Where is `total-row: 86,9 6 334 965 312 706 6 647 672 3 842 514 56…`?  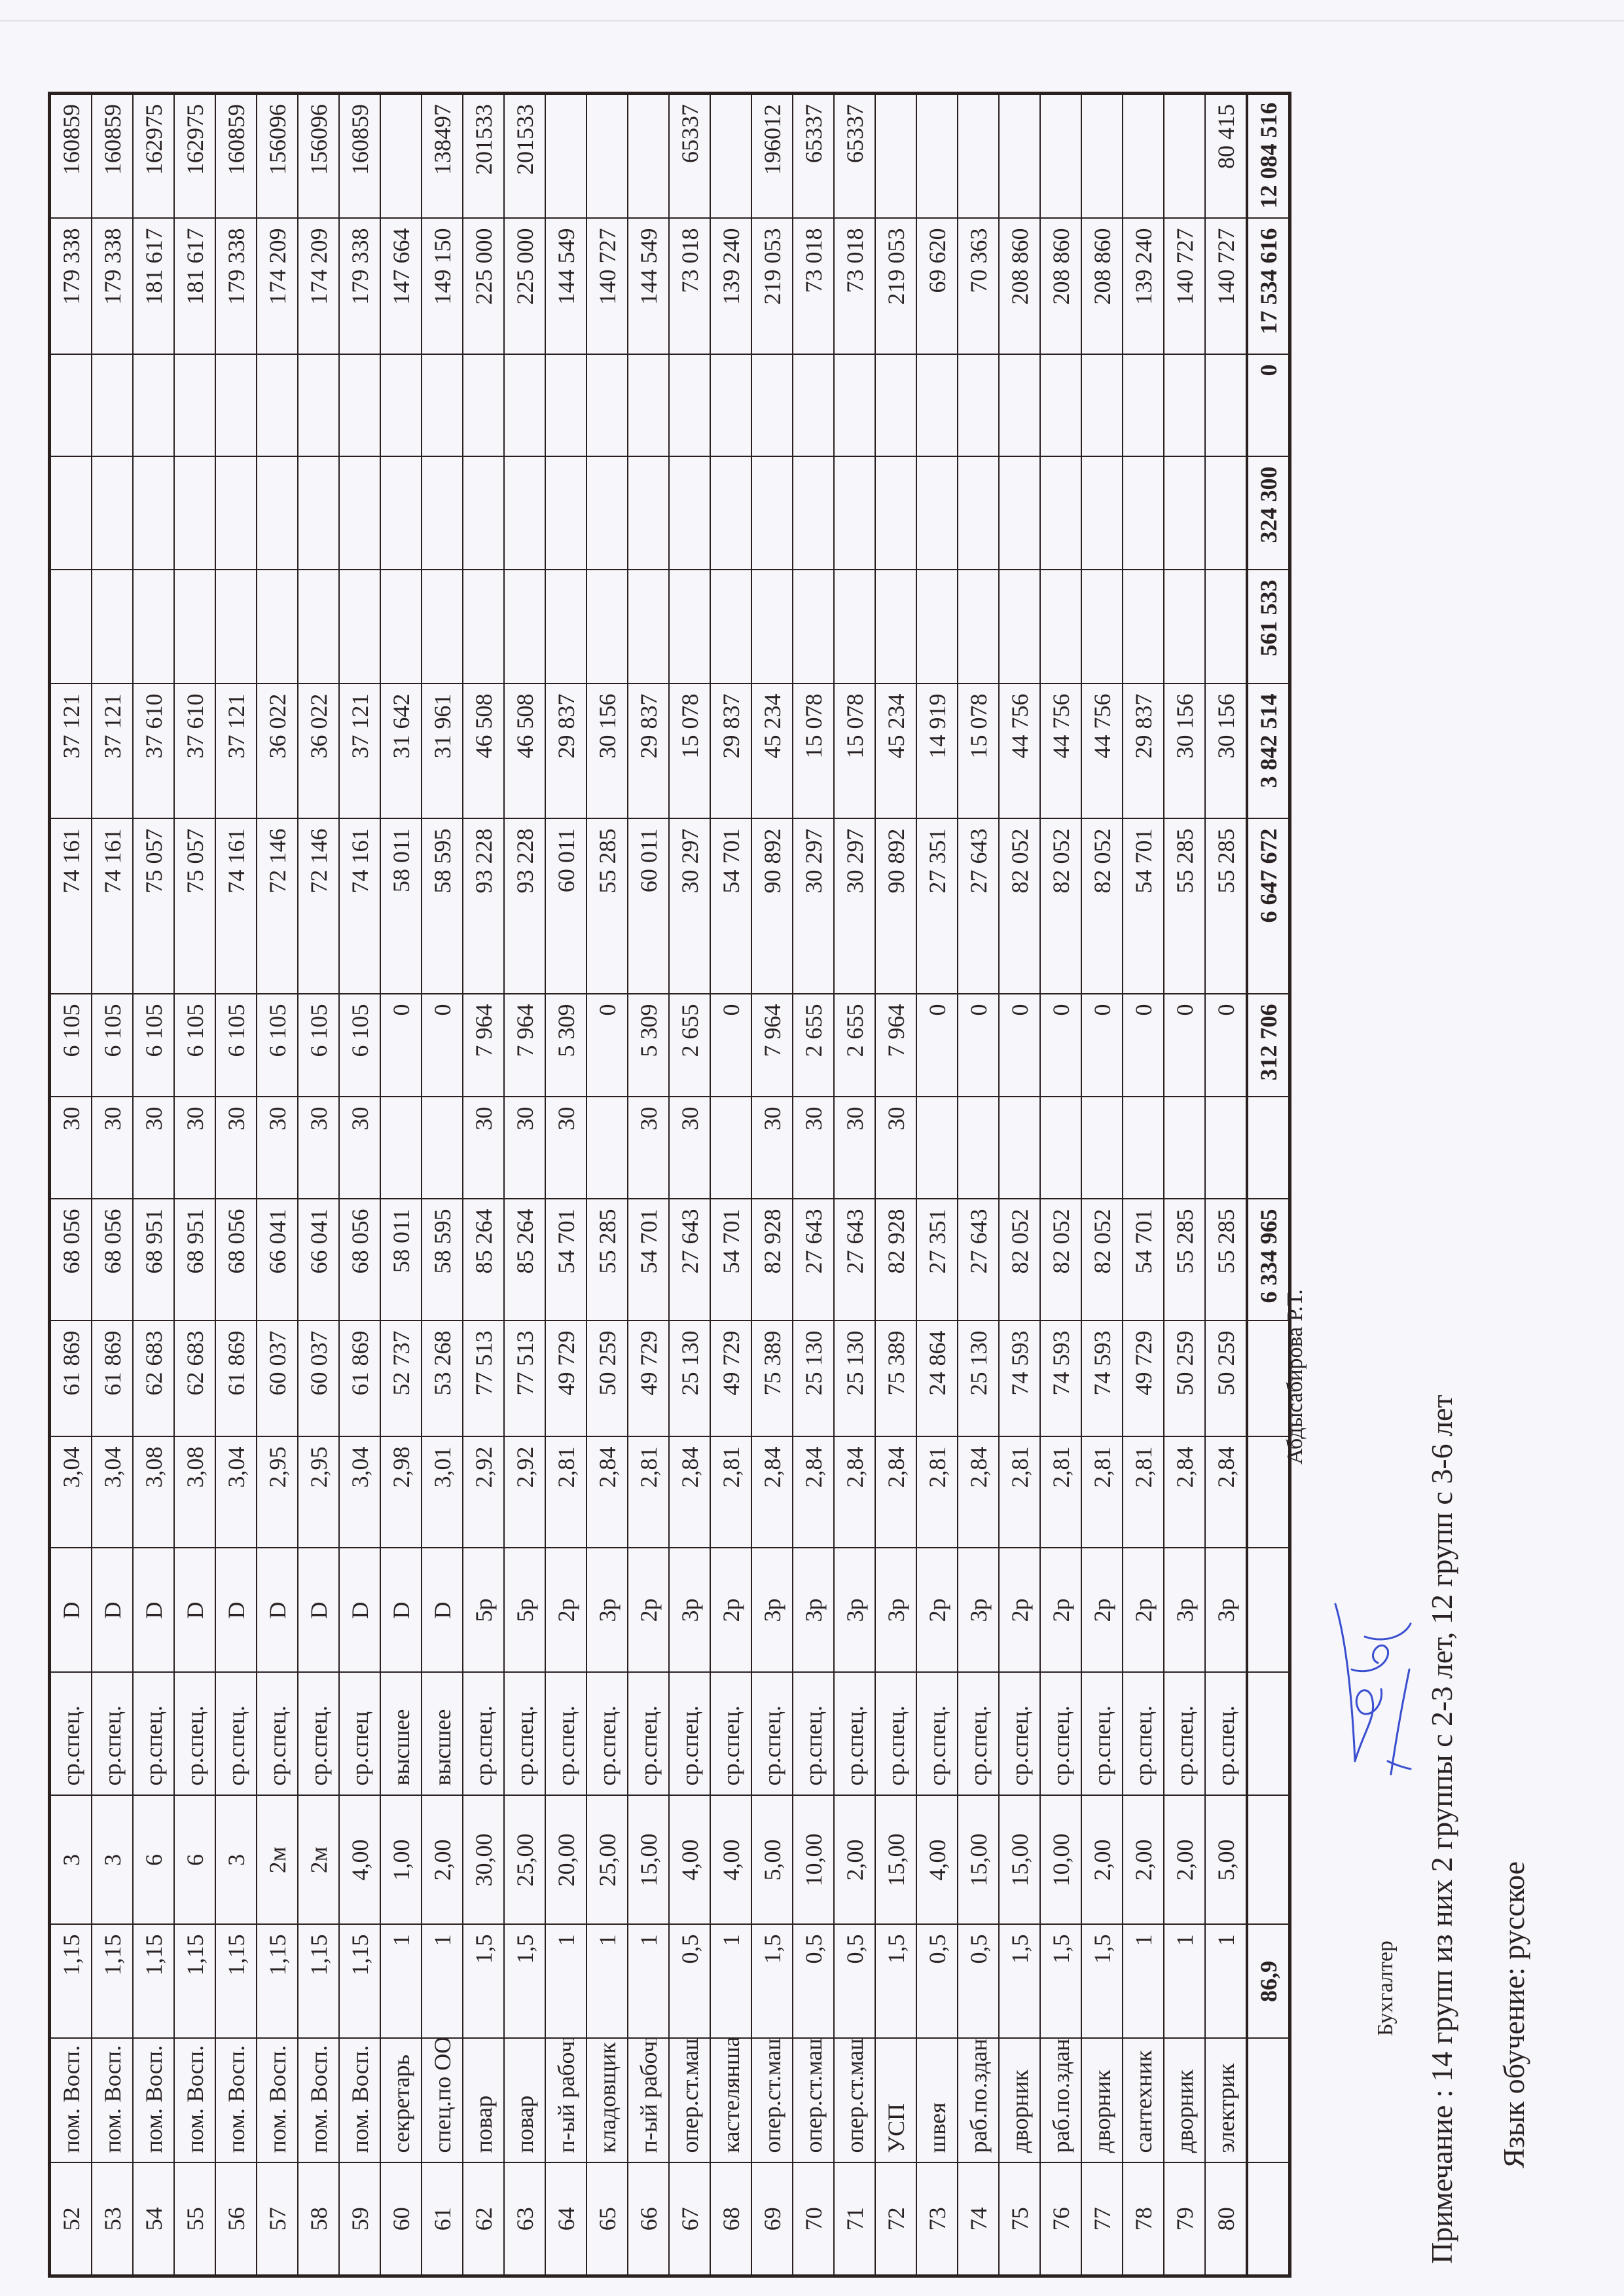 total-row: 86,9 6 334 965 312 706 6 647 672 3 842 514 56… is located at coordinates (1268, 1184).